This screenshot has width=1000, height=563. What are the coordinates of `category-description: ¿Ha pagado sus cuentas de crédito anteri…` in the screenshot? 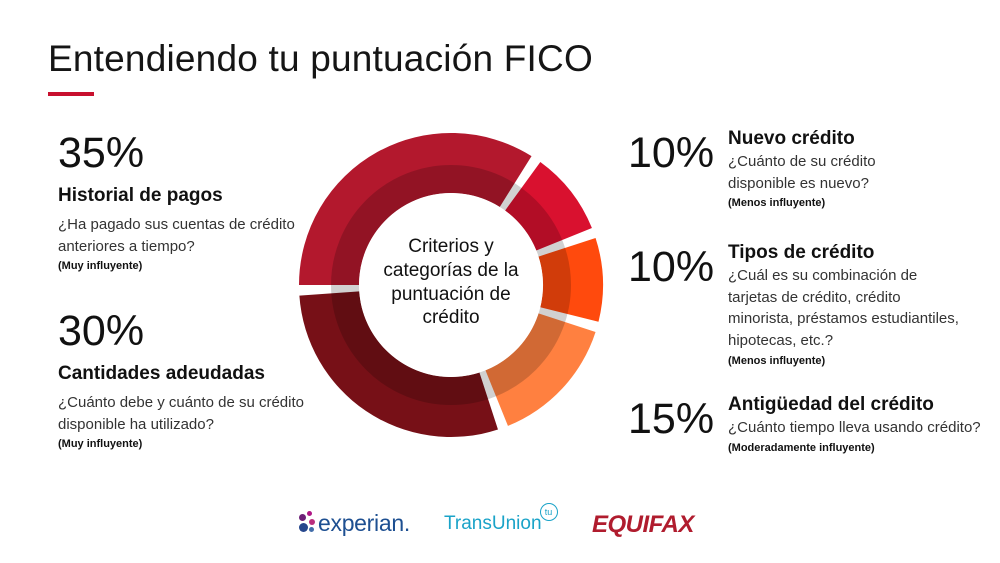 It's located at (176, 235).